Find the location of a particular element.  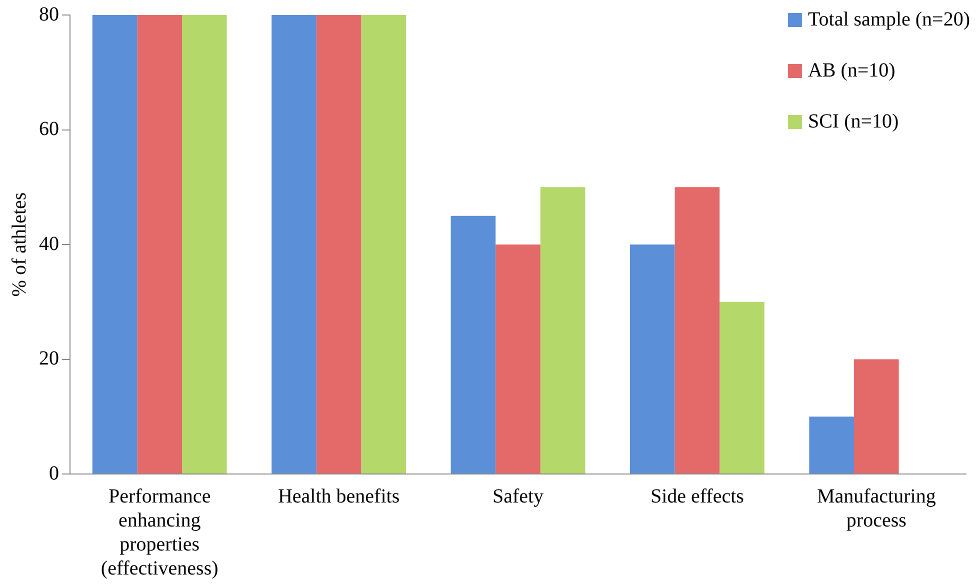

y-tick-label: 40 is located at coordinates (49, 243).